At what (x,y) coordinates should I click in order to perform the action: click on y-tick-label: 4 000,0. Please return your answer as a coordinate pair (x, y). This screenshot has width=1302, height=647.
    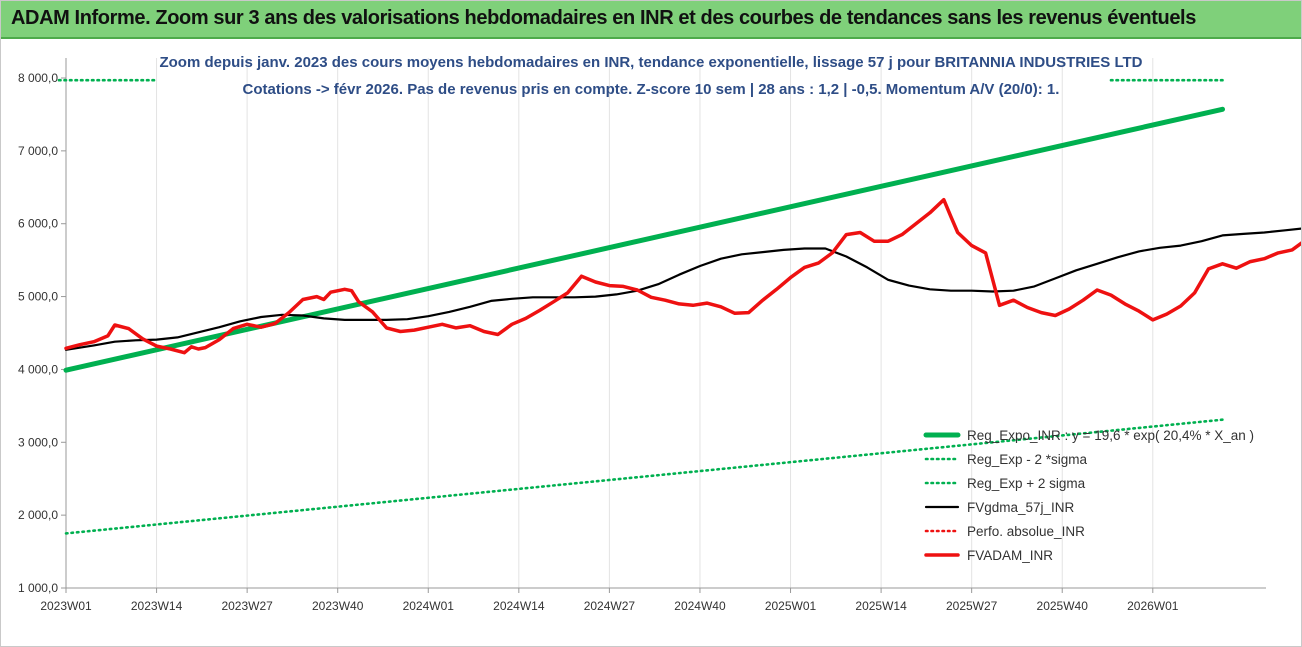
    Looking at the image, I should click on (38, 369).